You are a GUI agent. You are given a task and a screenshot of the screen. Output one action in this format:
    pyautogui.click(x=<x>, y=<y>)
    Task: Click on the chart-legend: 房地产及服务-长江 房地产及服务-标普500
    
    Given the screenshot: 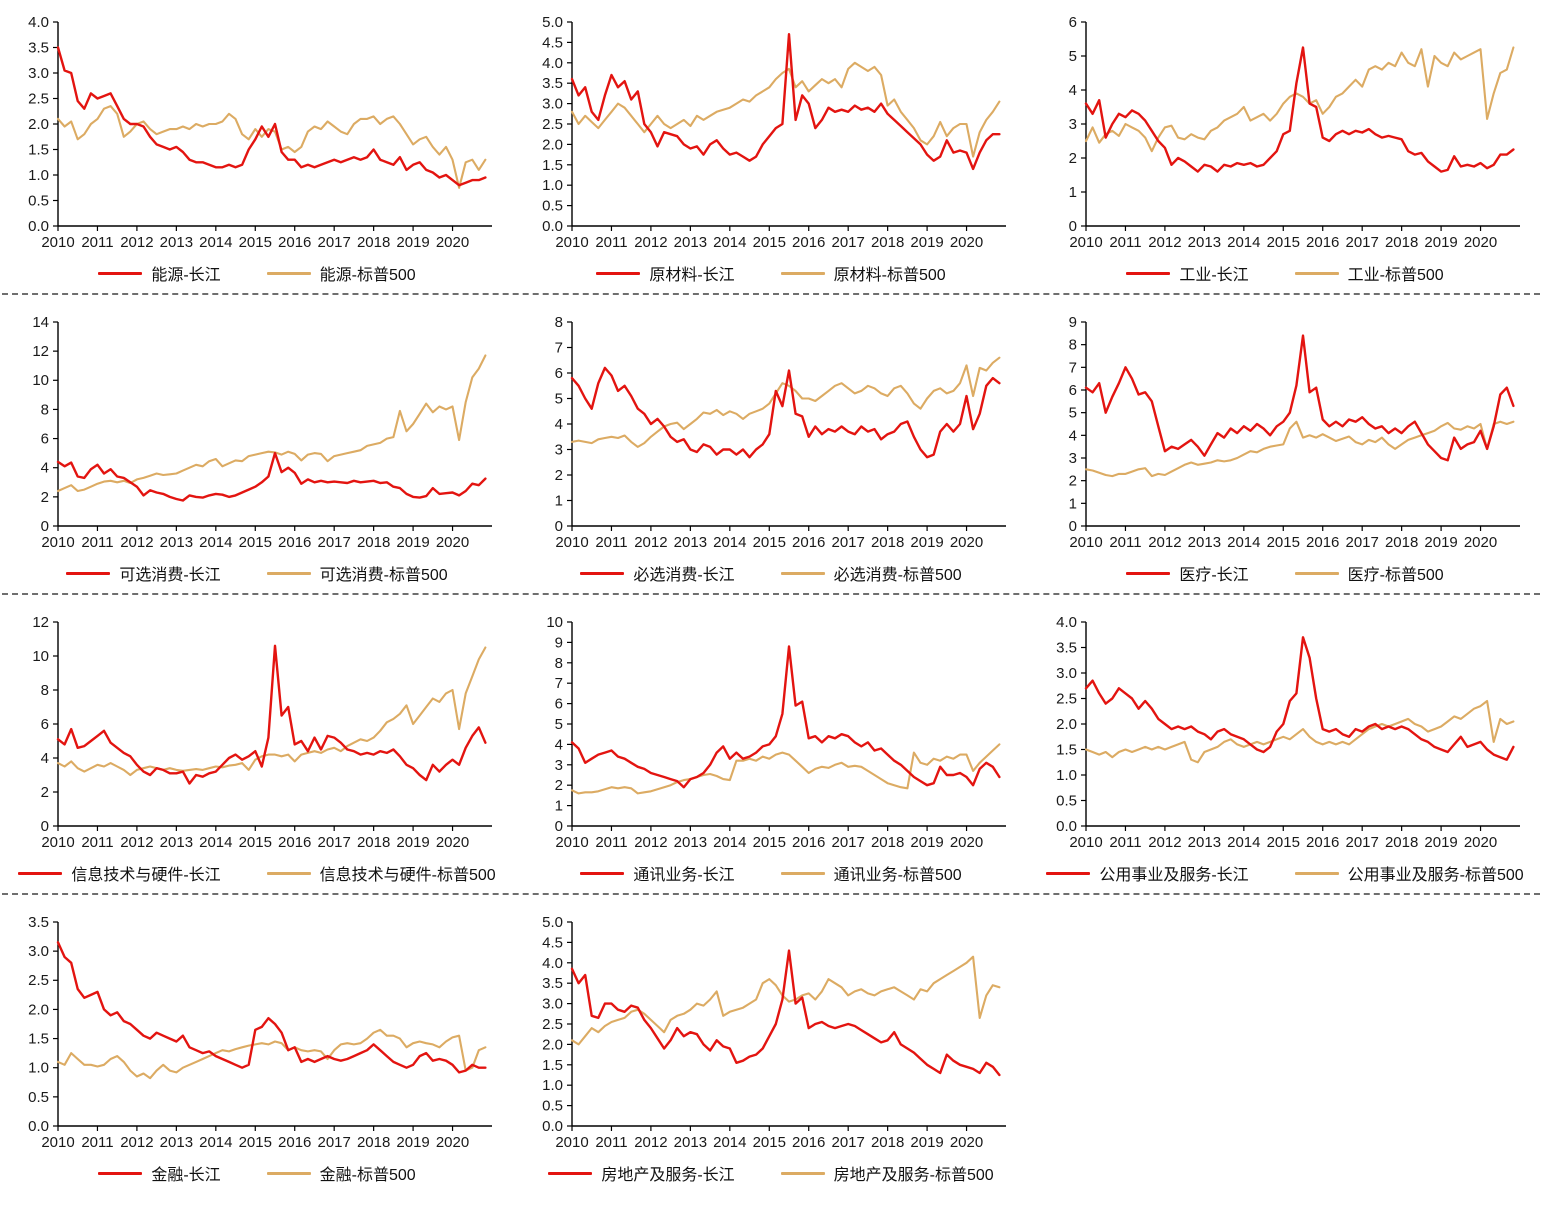 What is the action you would take?
    pyautogui.click(x=771, y=1173)
    